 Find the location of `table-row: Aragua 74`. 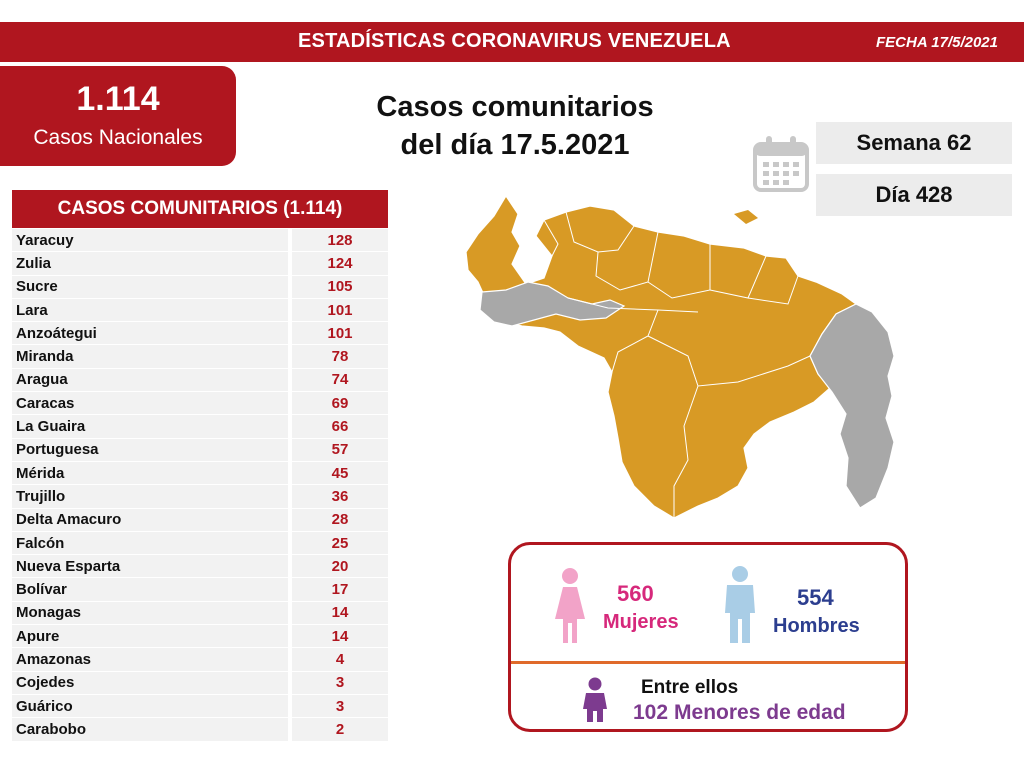

table-row: Aragua 74 is located at coordinates (200, 380).